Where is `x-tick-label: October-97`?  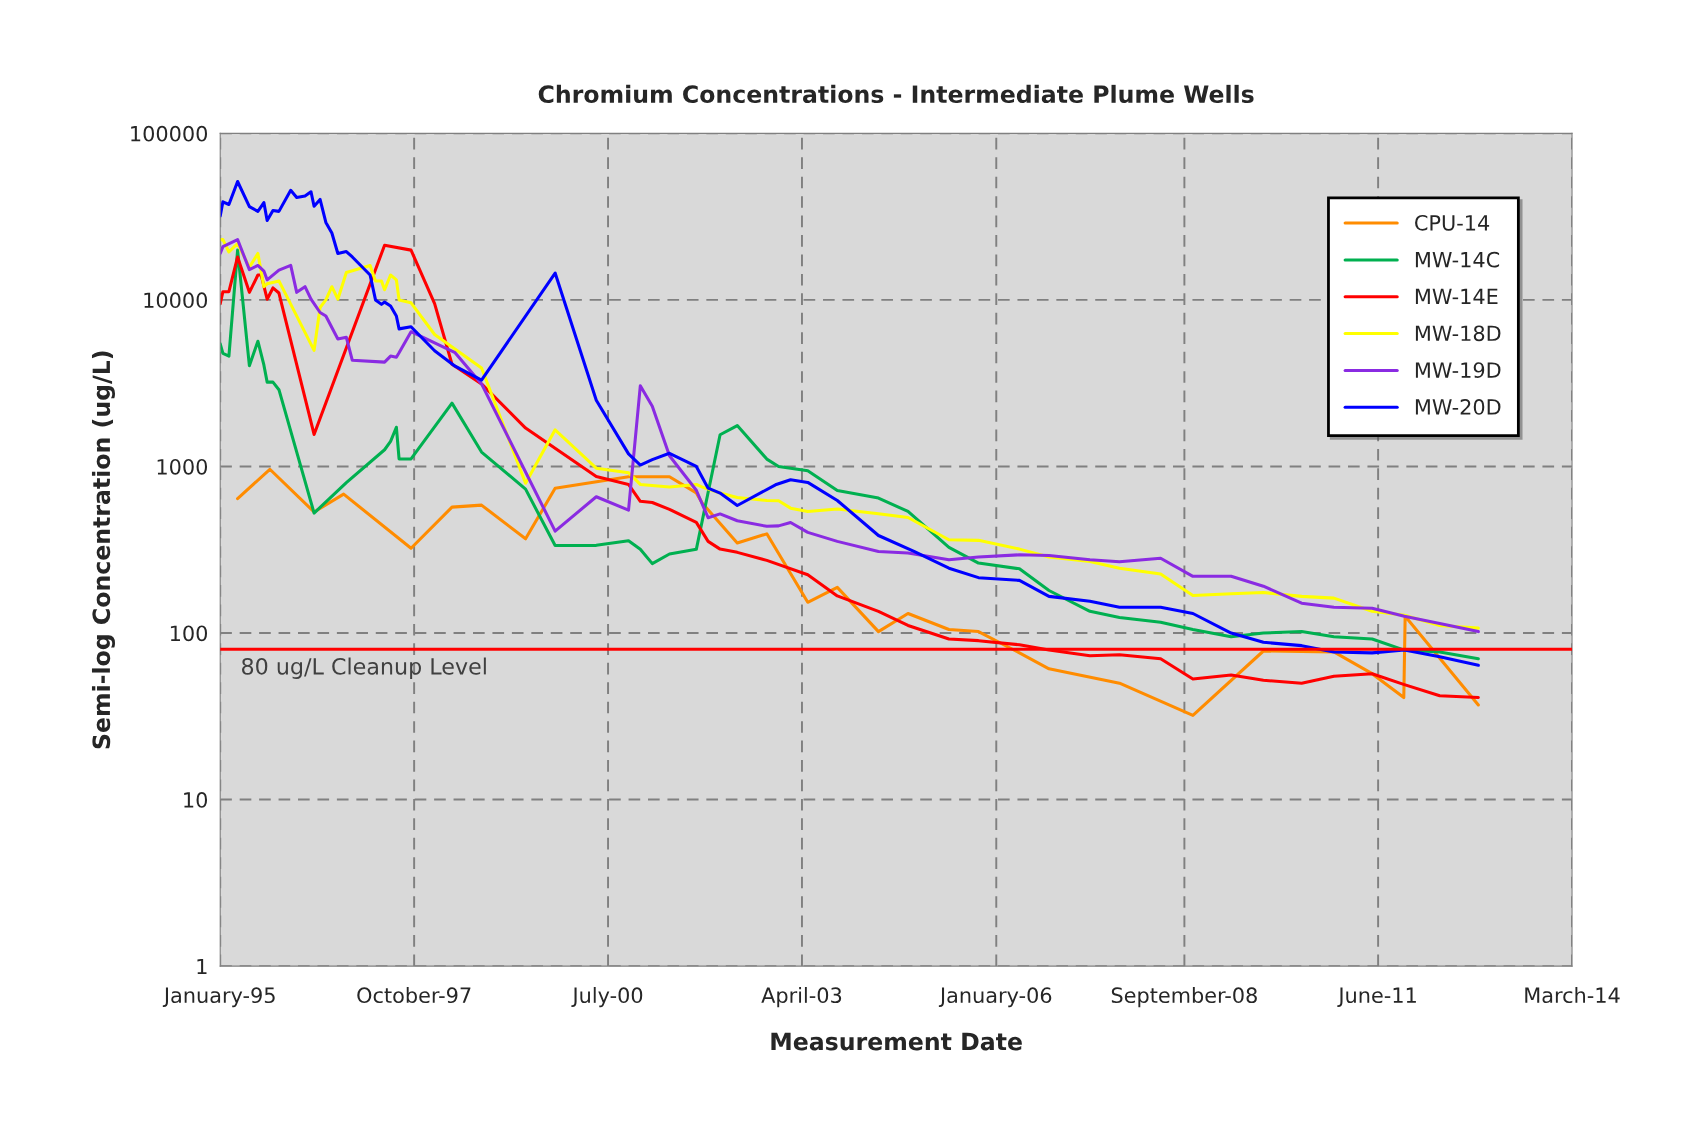
x-tick-label: October-97 is located at coordinates (414, 995).